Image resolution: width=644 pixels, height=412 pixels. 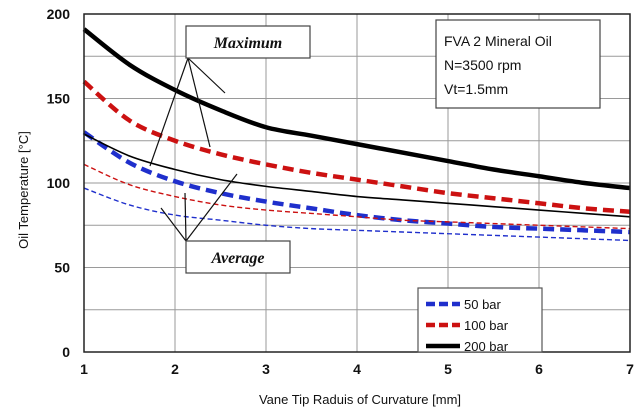 I want to click on info-line-3: Vt=1.5mm, so click(x=476, y=89).